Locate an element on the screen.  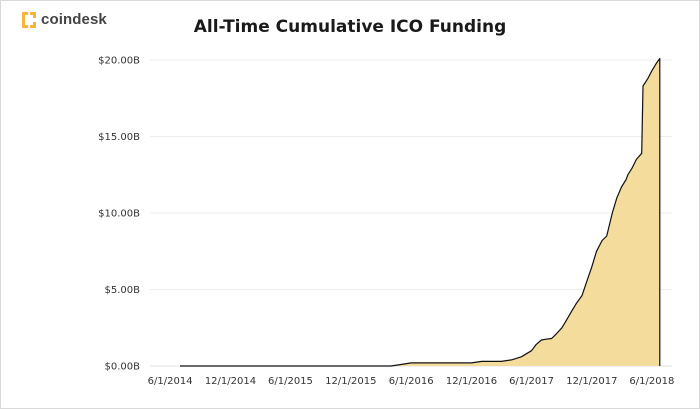
x-tick-label: 6/1/2016 is located at coordinates (411, 381).